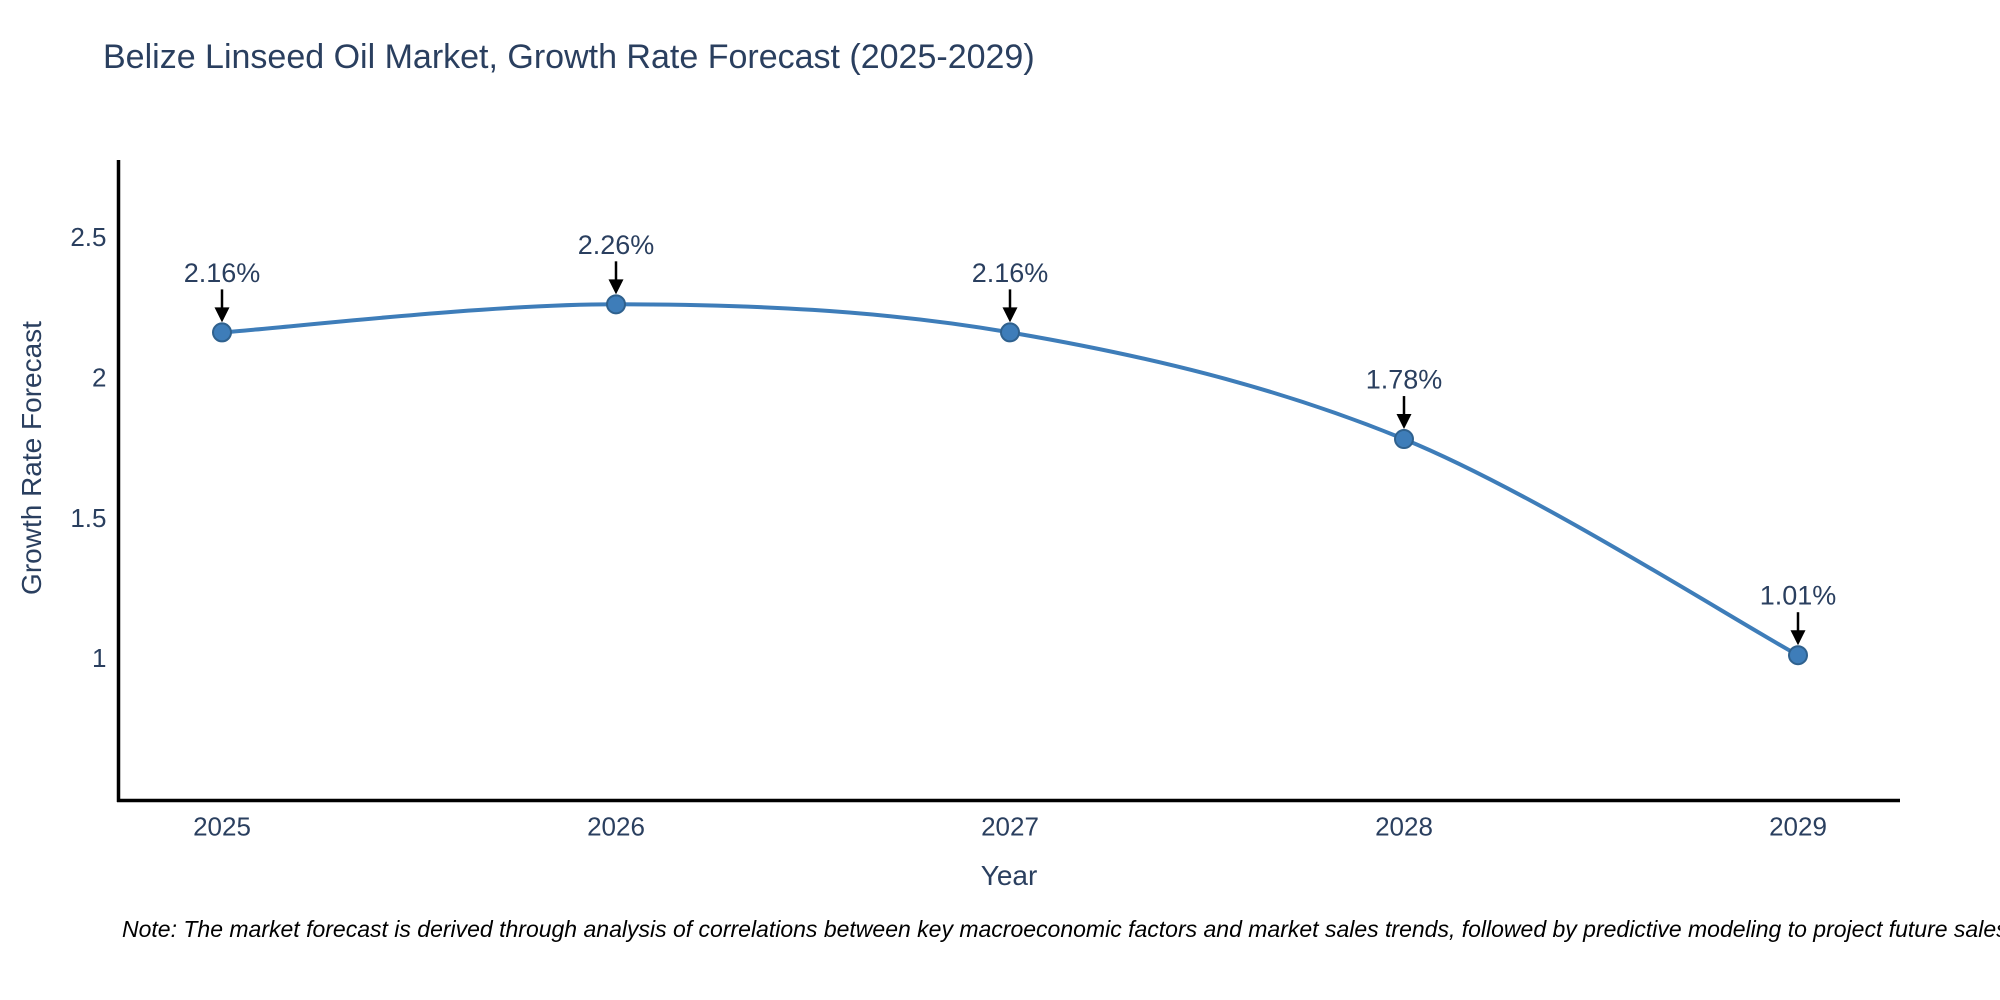  Describe the element at coordinates (99, 658) in the screenshot. I see `y-tick-label: 1` at that location.